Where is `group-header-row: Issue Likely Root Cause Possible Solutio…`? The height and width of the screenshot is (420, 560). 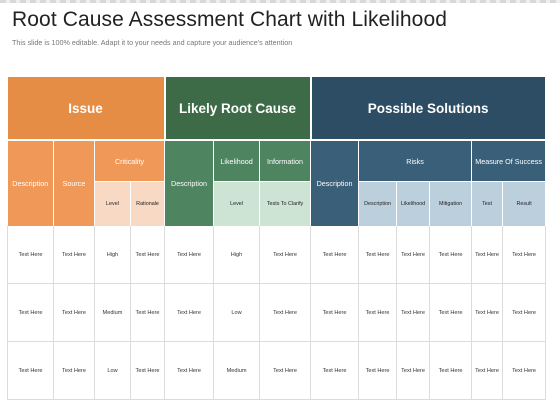 group-header-row: Issue Likely Root Cause Possible Solutio… is located at coordinates (277, 108).